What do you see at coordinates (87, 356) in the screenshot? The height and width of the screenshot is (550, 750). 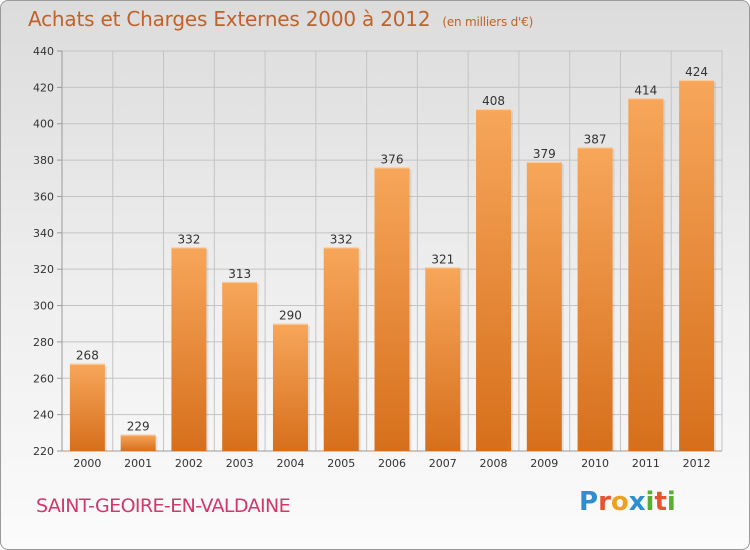 I see `data-label-2000: 268` at bounding box center [87, 356].